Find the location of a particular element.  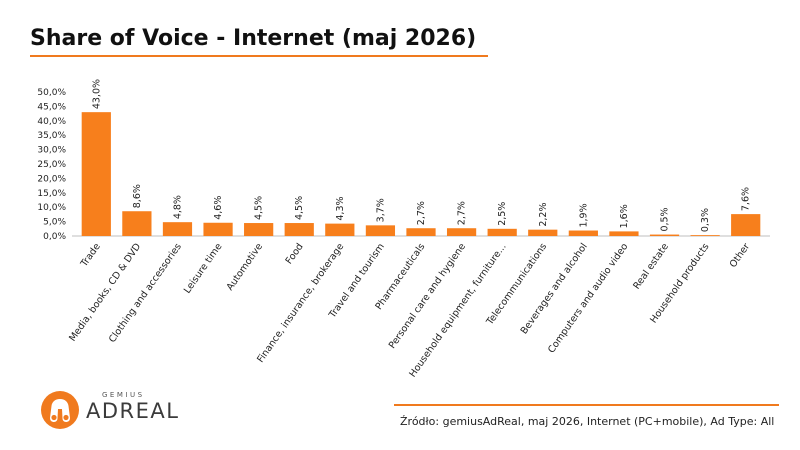

category-label: Other is located at coordinates (740, 255).